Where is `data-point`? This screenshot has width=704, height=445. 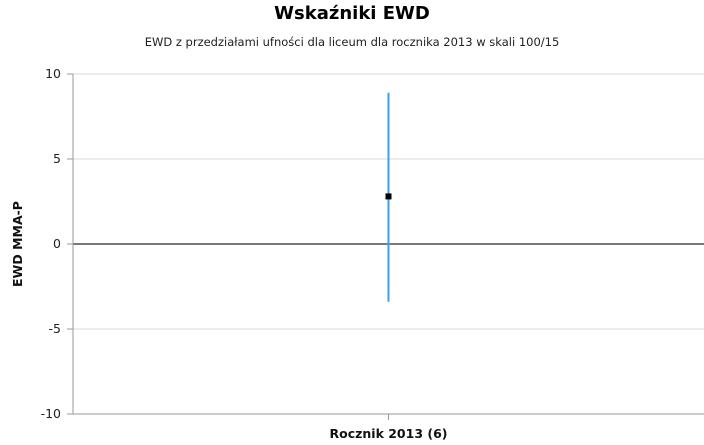
data-point is located at coordinates (389, 196).